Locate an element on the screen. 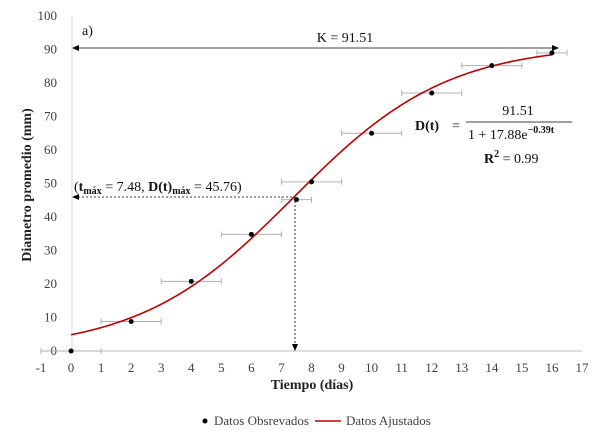 The image size is (600, 434). y-tick-label: 20 is located at coordinates (50, 283).